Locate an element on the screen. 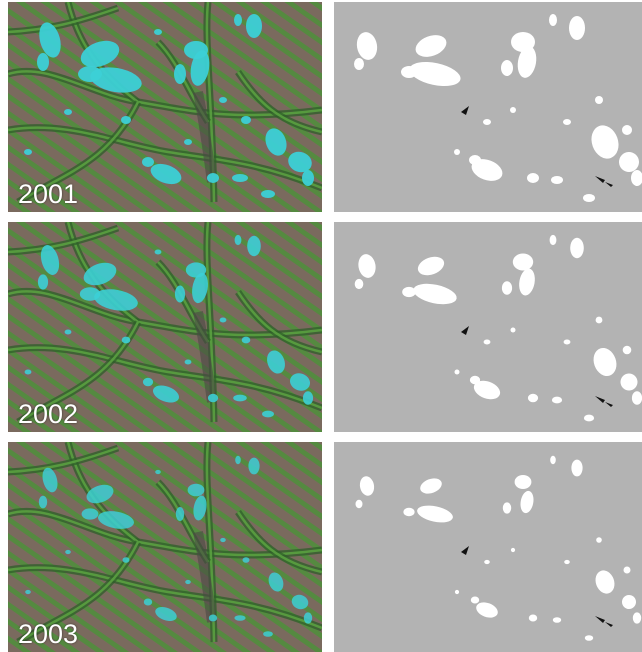 The height and width of the screenshot is (652, 642). mask-shapes is located at coordinates (498, 548).